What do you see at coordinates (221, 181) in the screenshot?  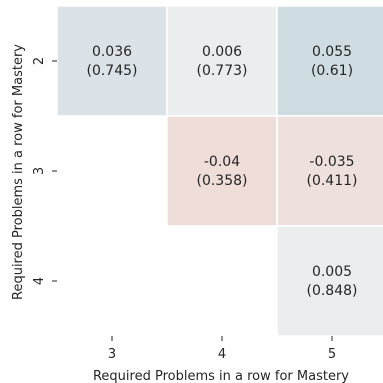 I see `cell-p-value-label: (0.358)` at bounding box center [221, 181].